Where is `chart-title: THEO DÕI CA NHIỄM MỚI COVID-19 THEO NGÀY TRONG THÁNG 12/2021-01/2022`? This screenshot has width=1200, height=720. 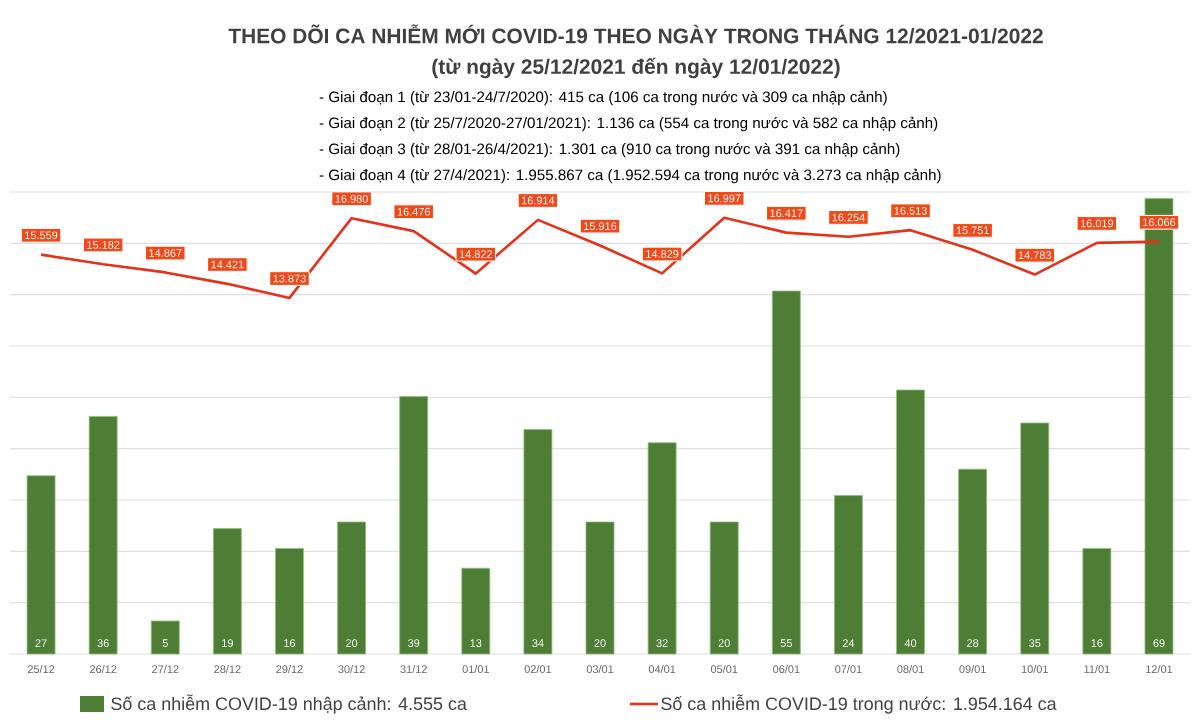
chart-title: THEO DÕI CA NHIỄM MỚI COVID-19 THEO NGÀY TRONG THÁNG 12/2021-01/2022 is located at coordinates (635, 34).